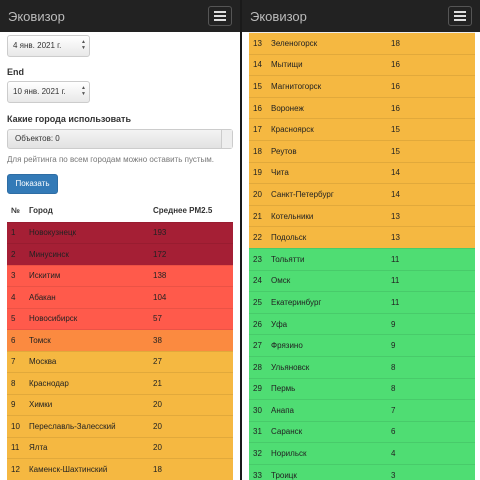 The height and width of the screenshot is (480, 480). I want to click on end-date-select: 10 янв. 2021 г. ▲ ▼, so click(48, 92).